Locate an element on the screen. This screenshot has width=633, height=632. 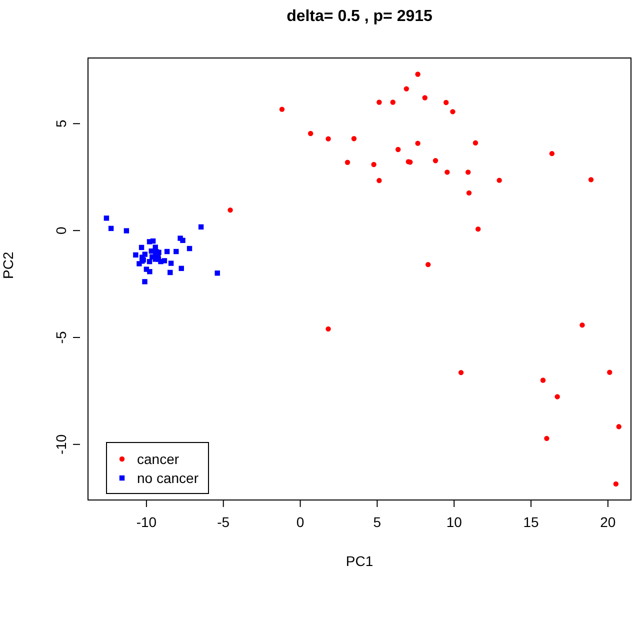
y-tick-label: -5 is located at coordinates (61, 337).